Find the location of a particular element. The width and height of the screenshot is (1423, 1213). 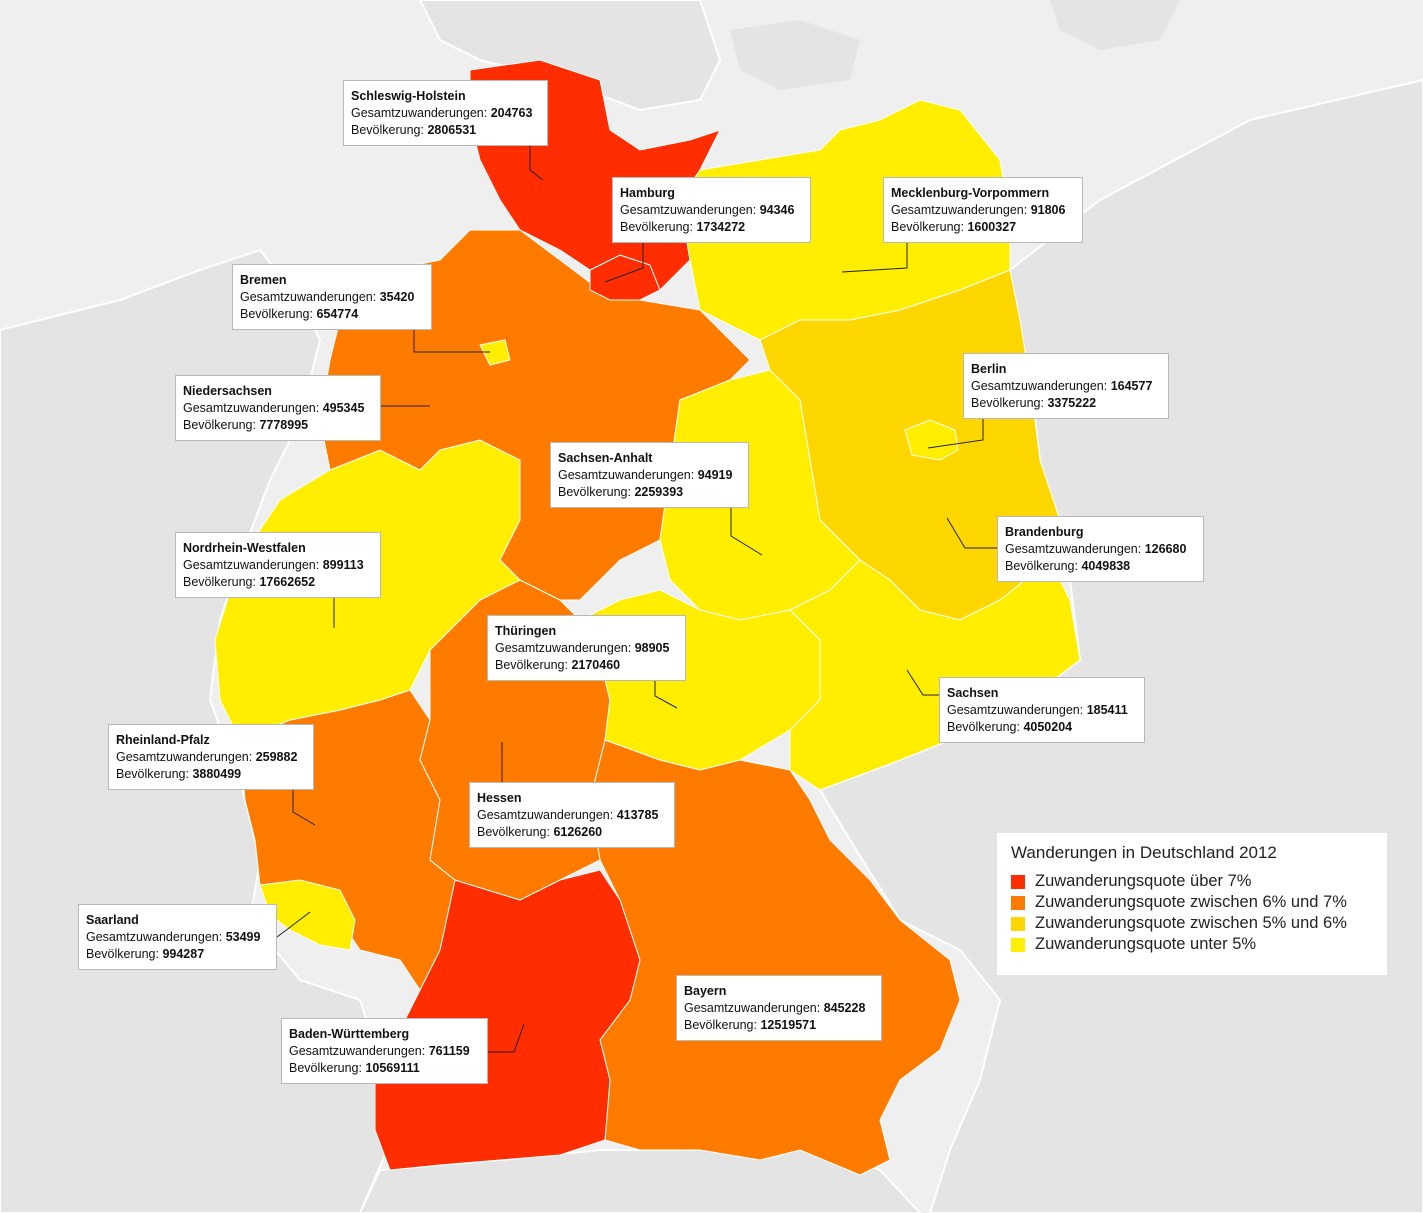

state-name: Rheinland-Pfalz is located at coordinates (163, 740).